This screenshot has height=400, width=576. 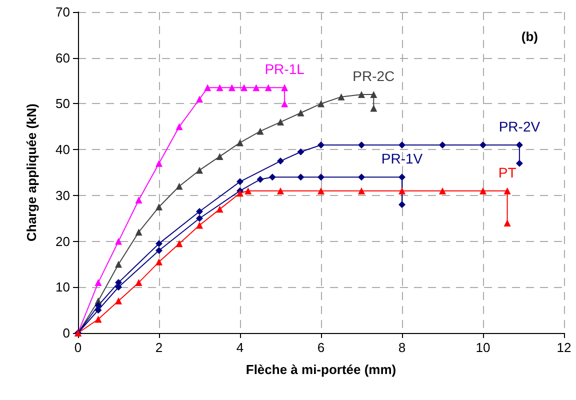 I want to click on y-tick-label: 50, so click(x=63, y=104).